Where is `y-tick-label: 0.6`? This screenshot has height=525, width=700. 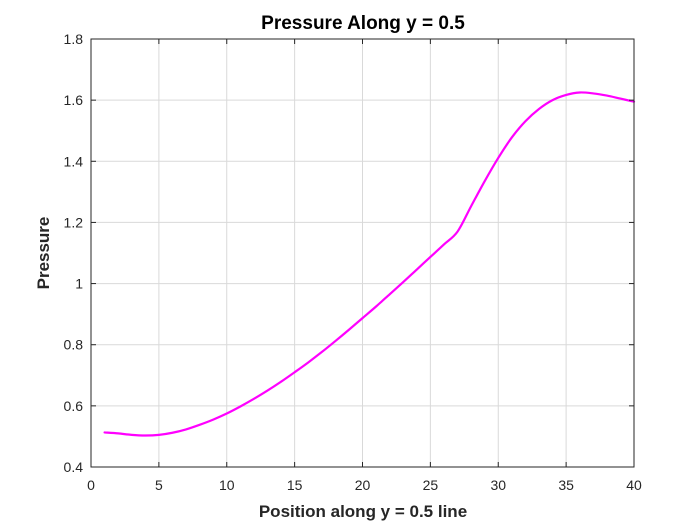 y-tick-label: 0.6 is located at coordinates (74, 406).